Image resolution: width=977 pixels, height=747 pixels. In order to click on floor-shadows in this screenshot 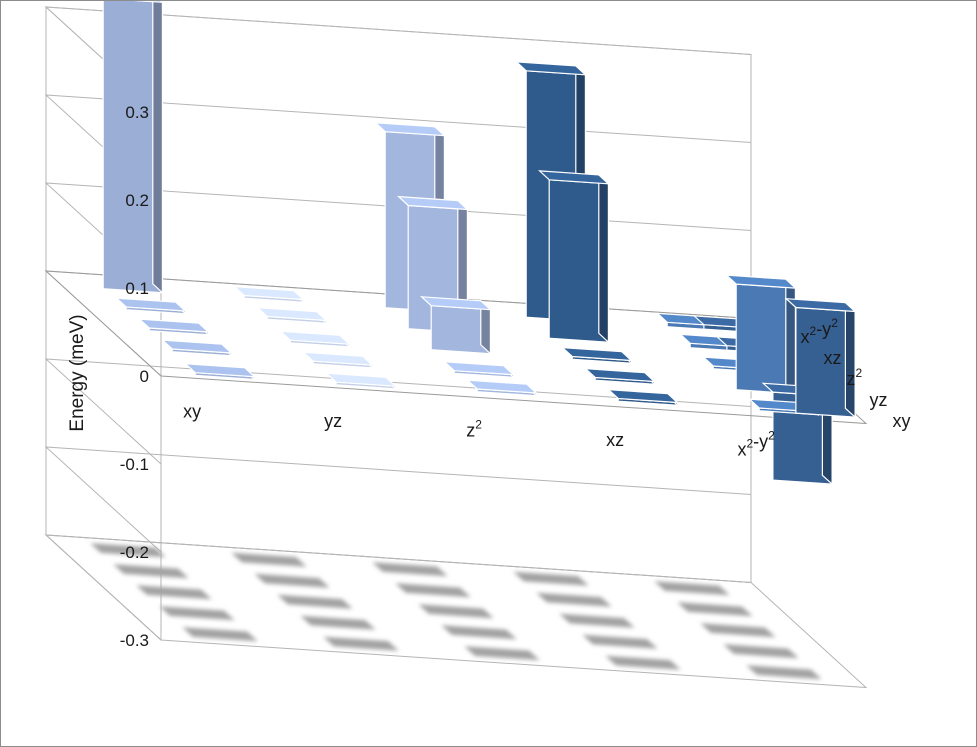, I will do `click(456, 611)`.